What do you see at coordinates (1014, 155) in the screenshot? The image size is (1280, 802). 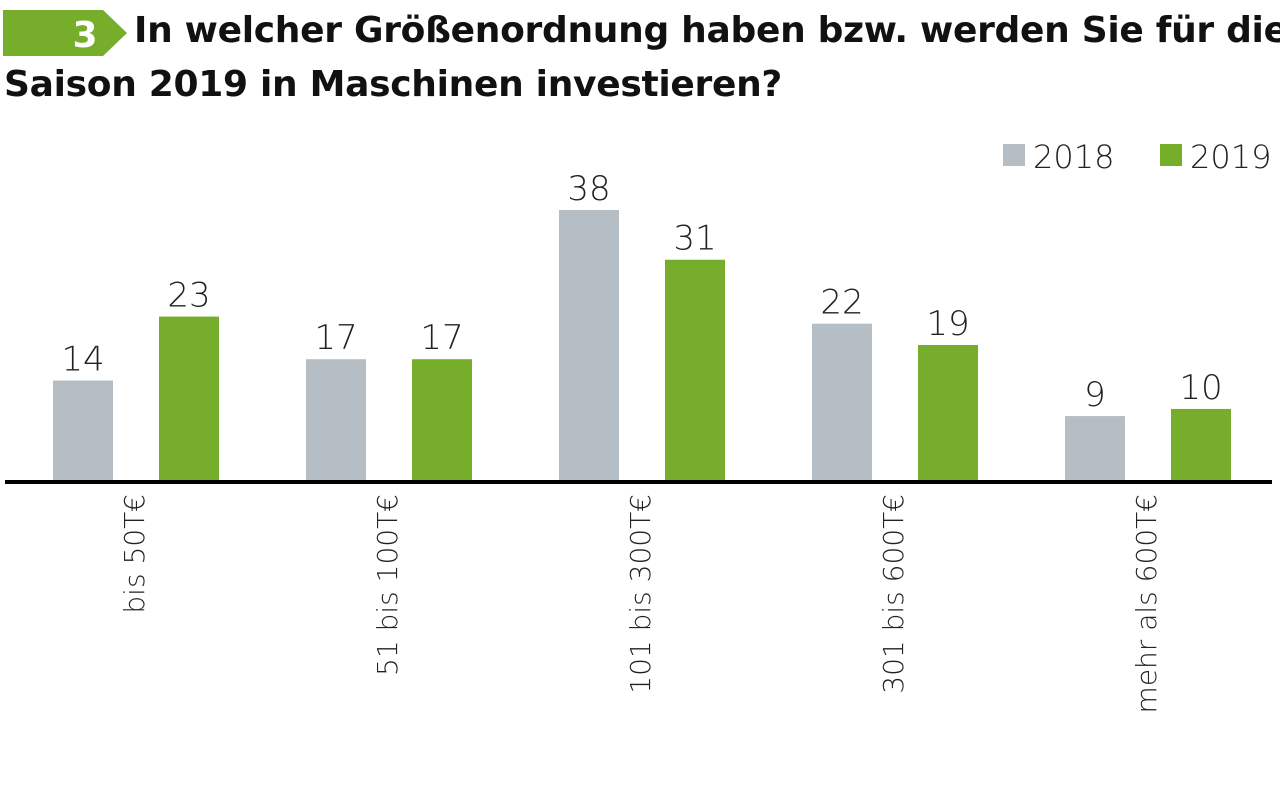 I see `legend-swatch-2018` at bounding box center [1014, 155].